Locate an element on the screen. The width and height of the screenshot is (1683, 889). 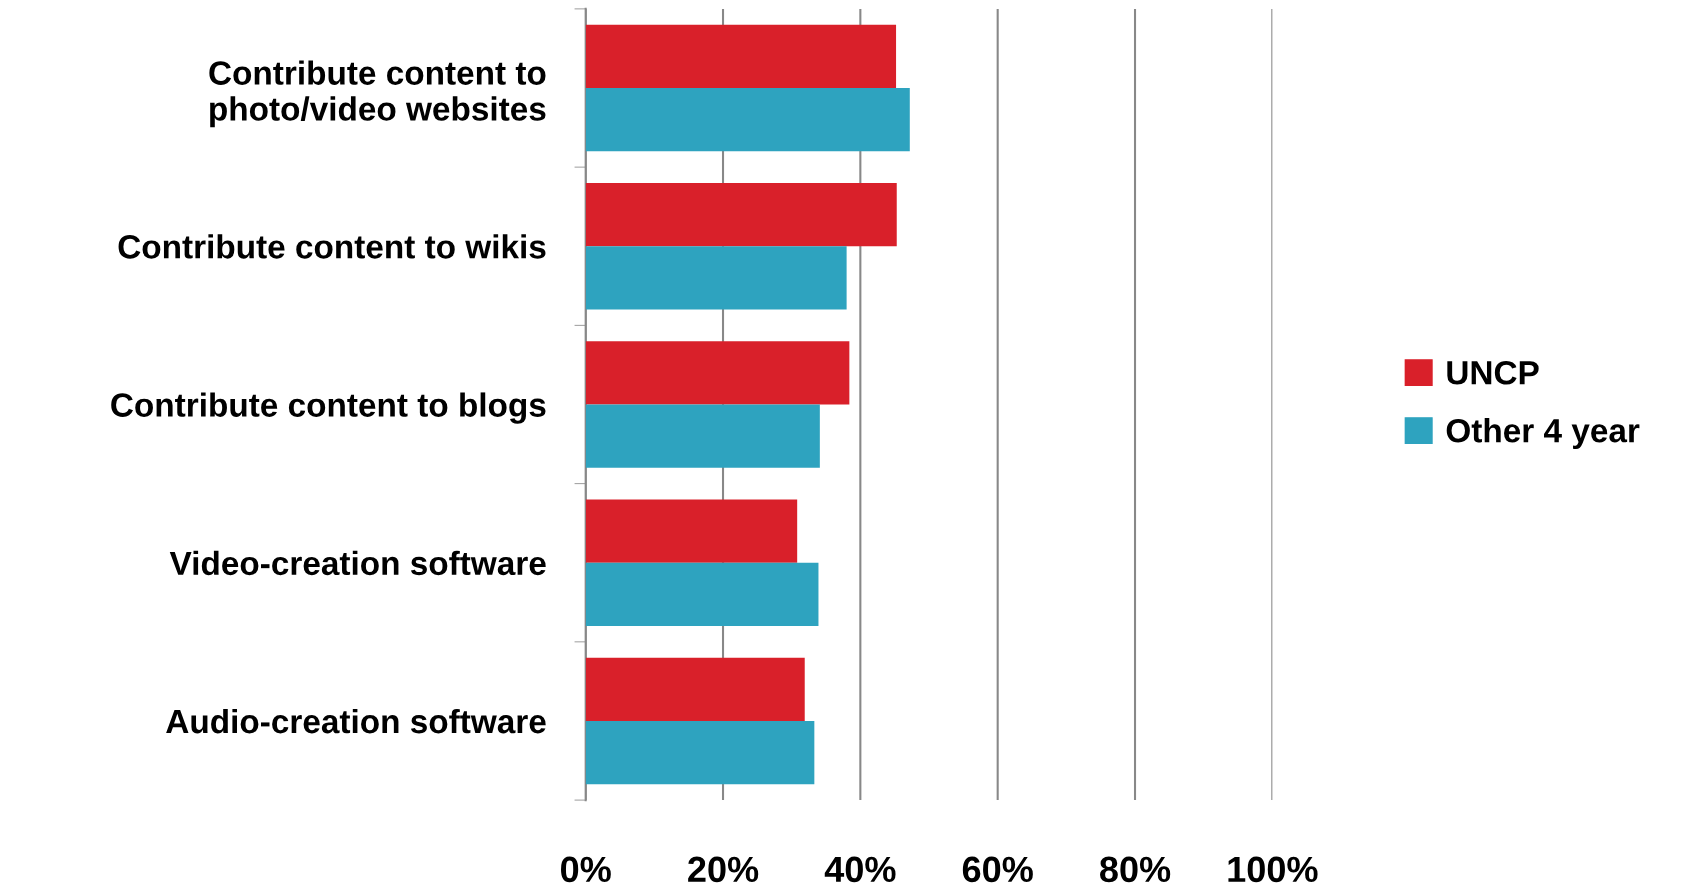
y-tick-label: Contribute content to photo/video websites is located at coordinates (377, 94).